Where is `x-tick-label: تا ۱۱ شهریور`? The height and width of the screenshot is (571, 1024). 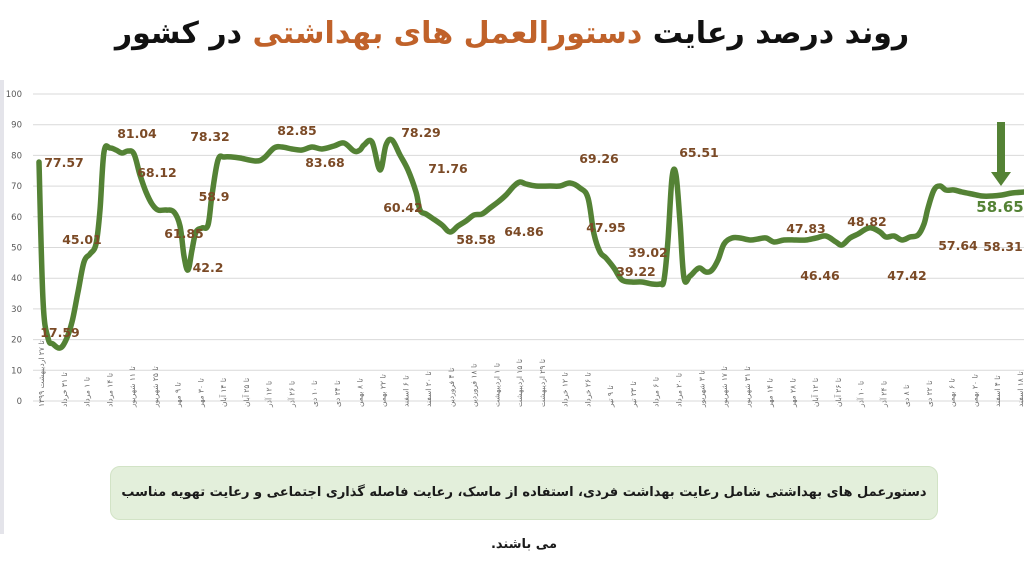 x-tick-label: تا ۱۱ شهریور is located at coordinates (132, 387).